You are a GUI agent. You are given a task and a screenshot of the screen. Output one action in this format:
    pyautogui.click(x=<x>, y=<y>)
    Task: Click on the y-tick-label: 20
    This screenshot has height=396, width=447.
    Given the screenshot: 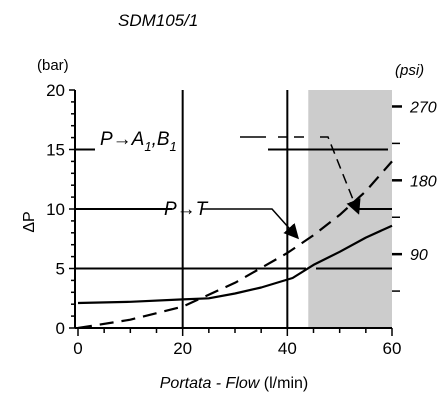 What is the action you would take?
    pyautogui.click(x=55, y=90)
    